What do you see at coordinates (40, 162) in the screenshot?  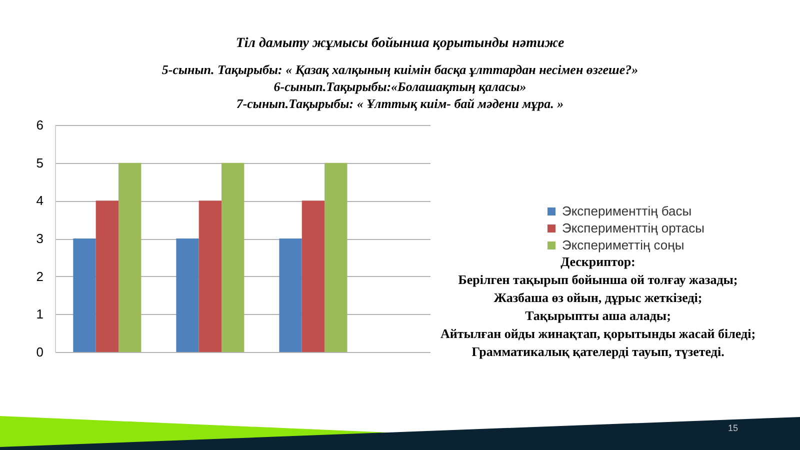 I see `y-tick-label: 5` at bounding box center [40, 162].